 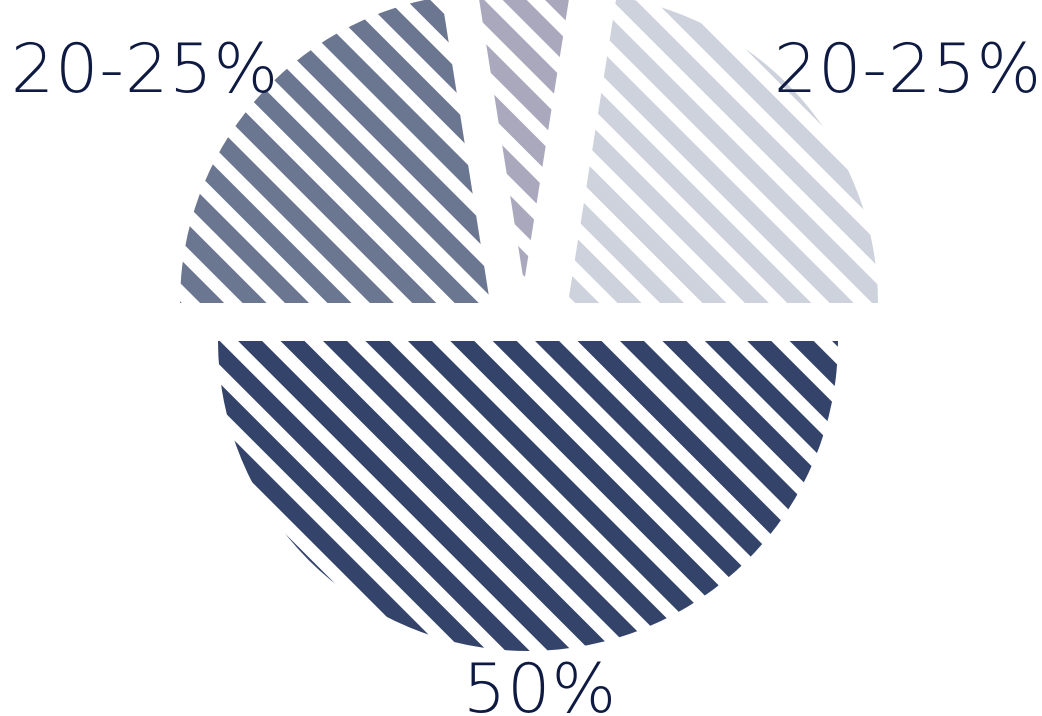 I want to click on label-50: 50%, so click(x=540, y=683).